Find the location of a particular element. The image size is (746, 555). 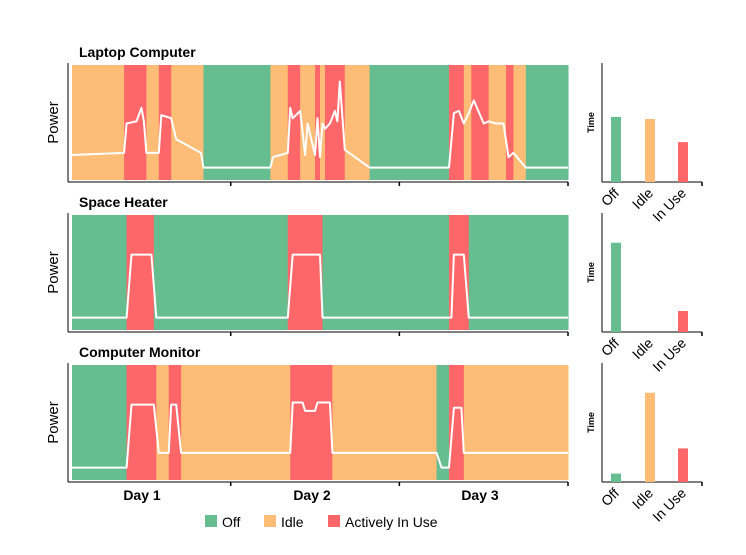

x-tick-label-day3: Day 3 is located at coordinates (480, 495).